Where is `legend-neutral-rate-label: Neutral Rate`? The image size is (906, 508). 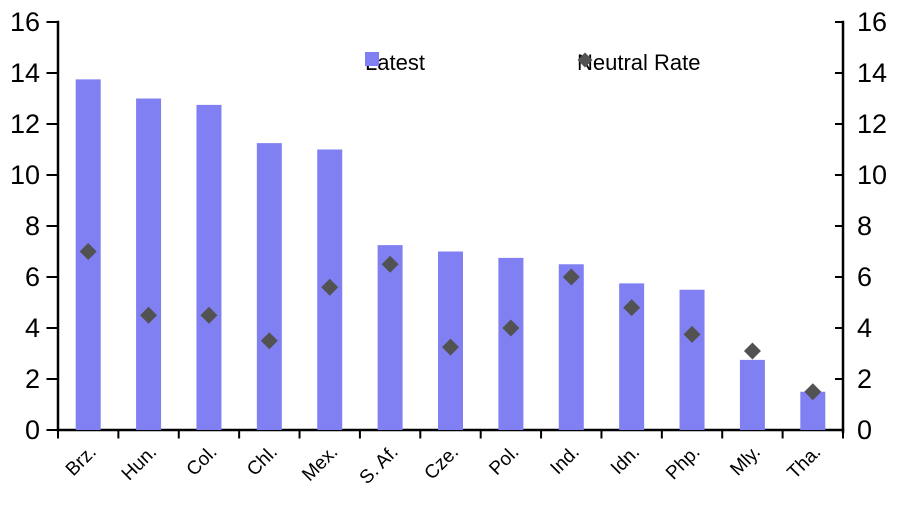
legend-neutral-rate-label: Neutral Rate is located at coordinates (639, 62).